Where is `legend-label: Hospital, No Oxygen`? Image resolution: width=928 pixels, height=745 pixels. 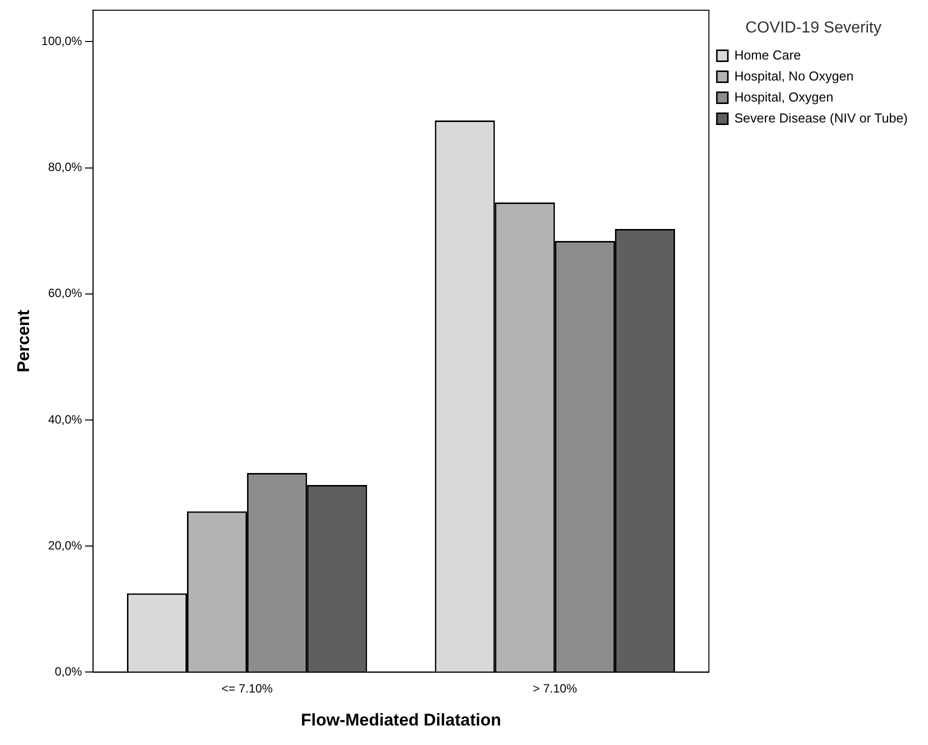 legend-label: Hospital, No Oxygen is located at coordinates (794, 76).